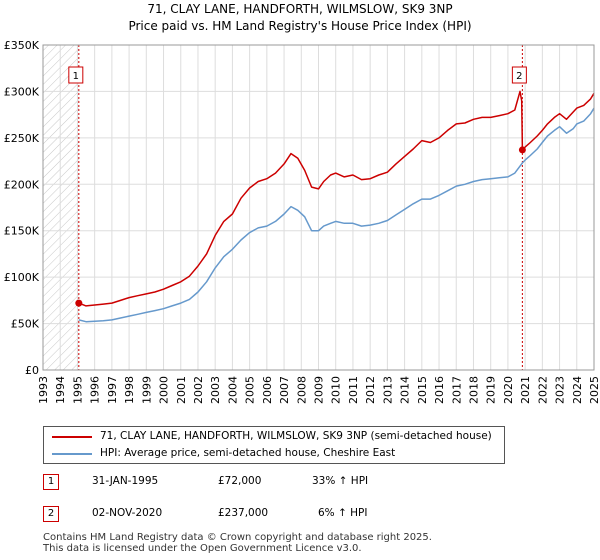 The image size is (600, 560). I want to click on x-tick-label: 2017, so click(456, 390).